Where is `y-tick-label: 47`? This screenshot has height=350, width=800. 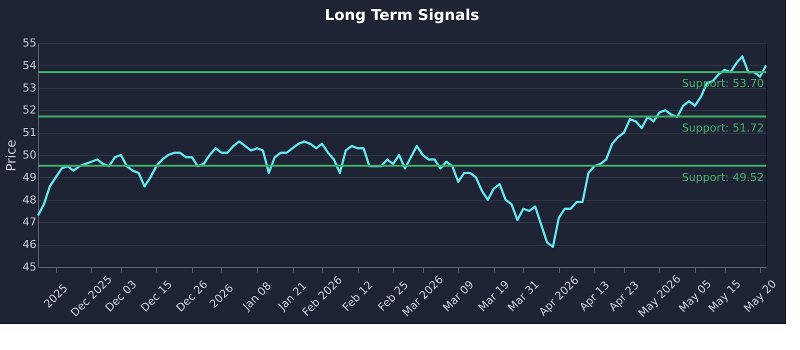
y-tick-label: 47 is located at coordinates (29, 222).